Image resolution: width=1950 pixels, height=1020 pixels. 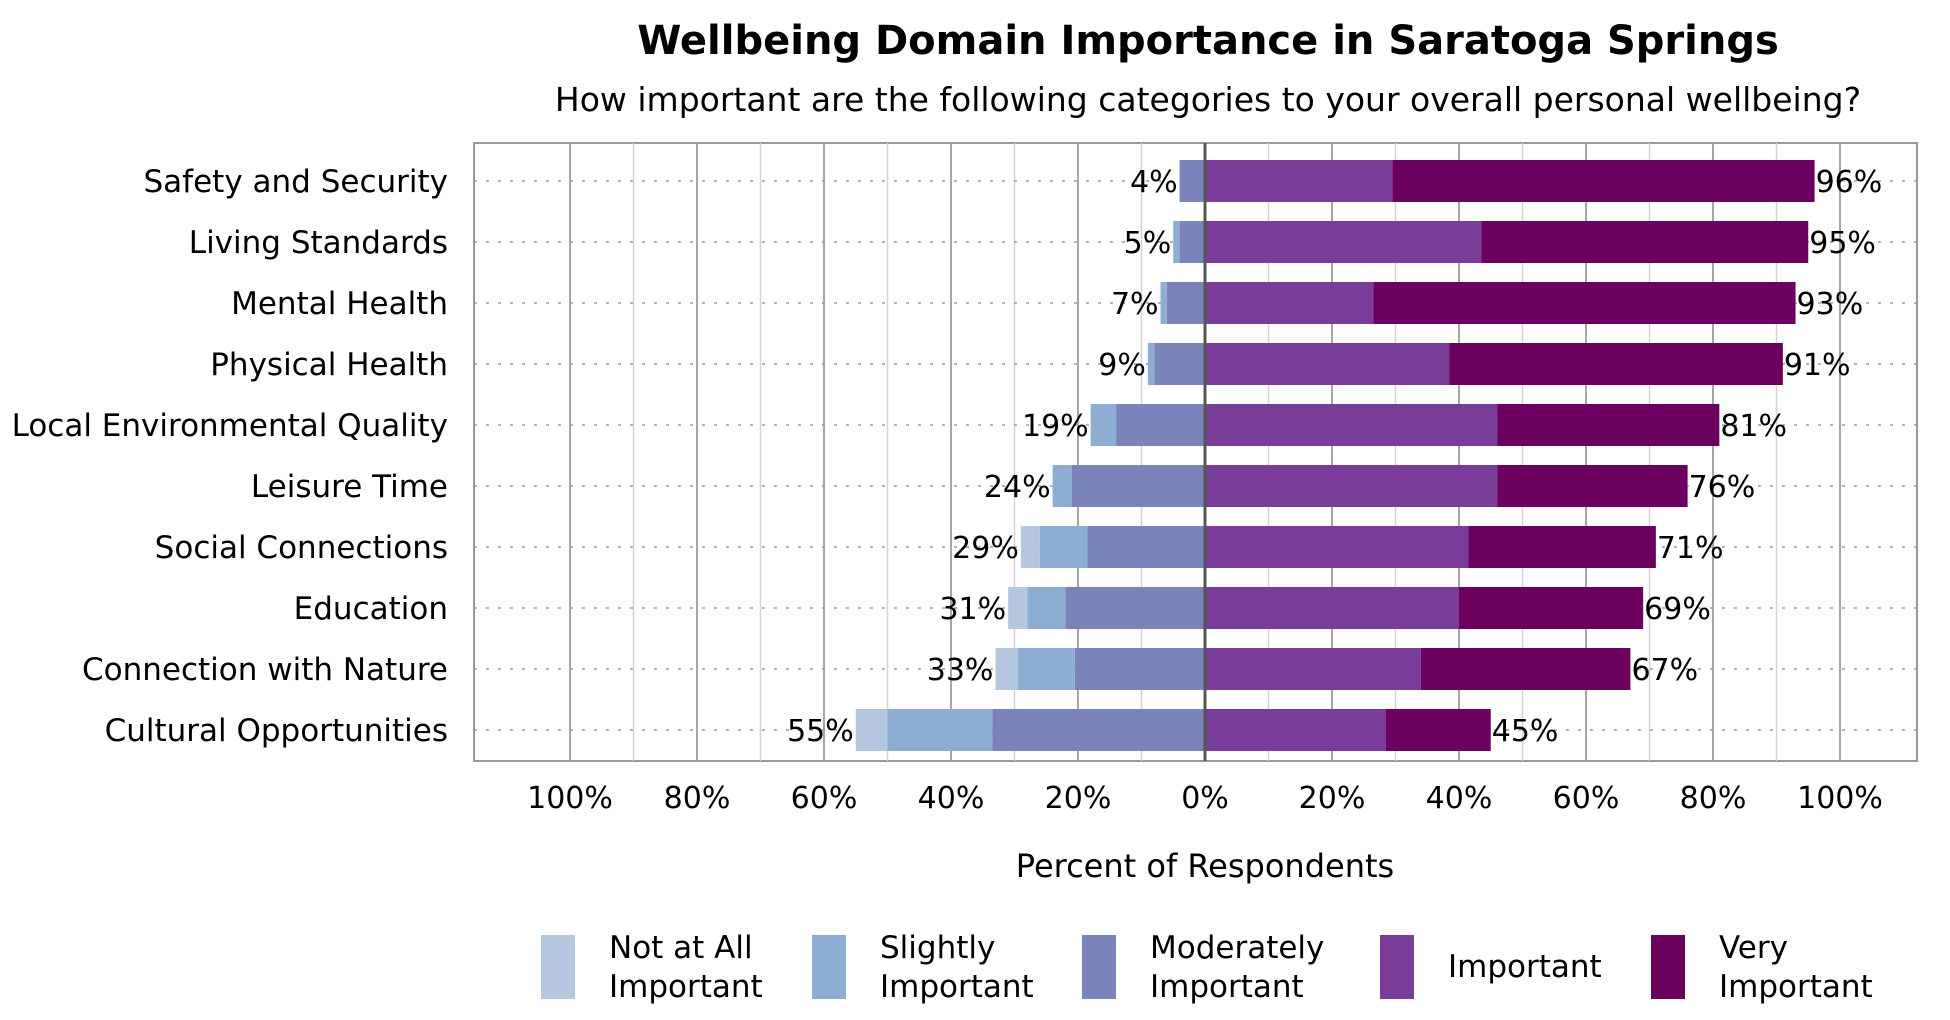 I want to click on left-total-label: 7%, so click(x=1135, y=304).